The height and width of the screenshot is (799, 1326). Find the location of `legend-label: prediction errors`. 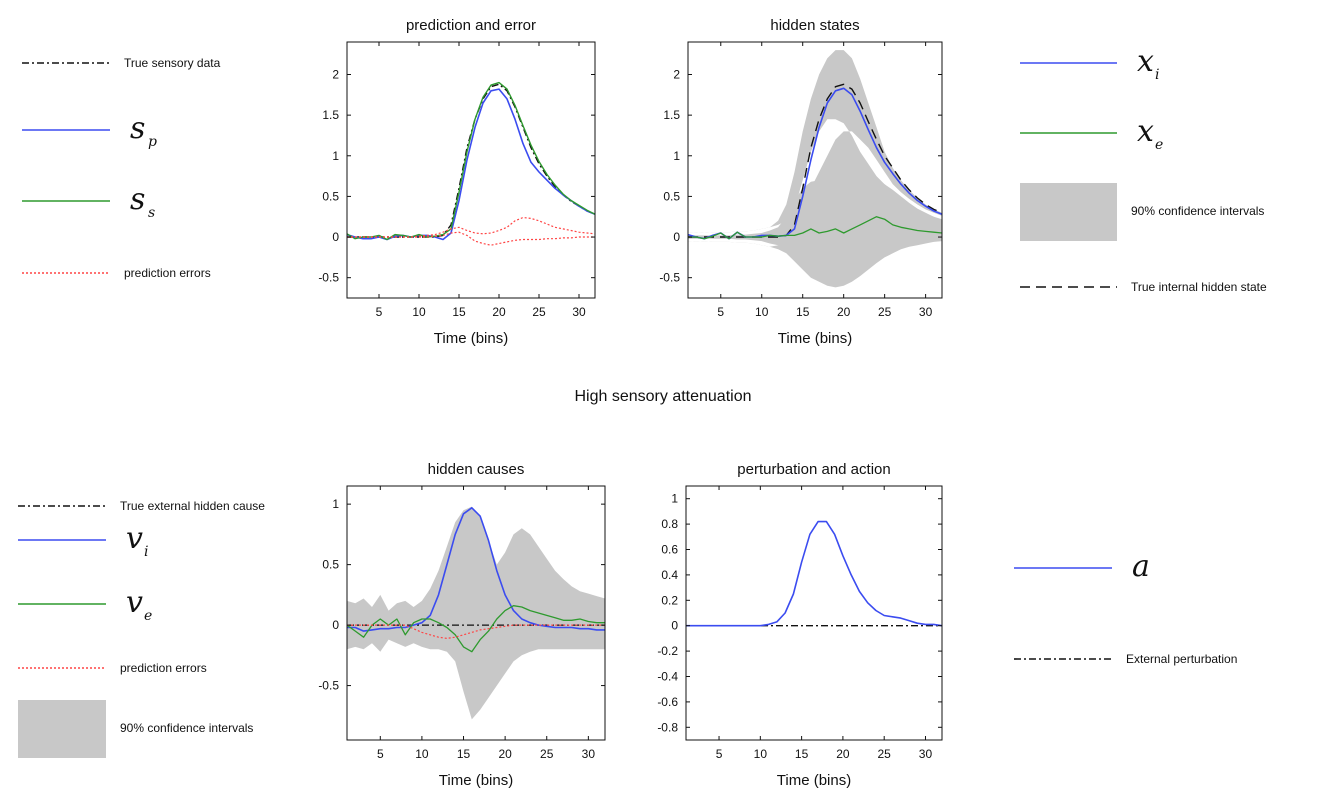

legend-label: prediction errors is located at coordinates (163, 668).